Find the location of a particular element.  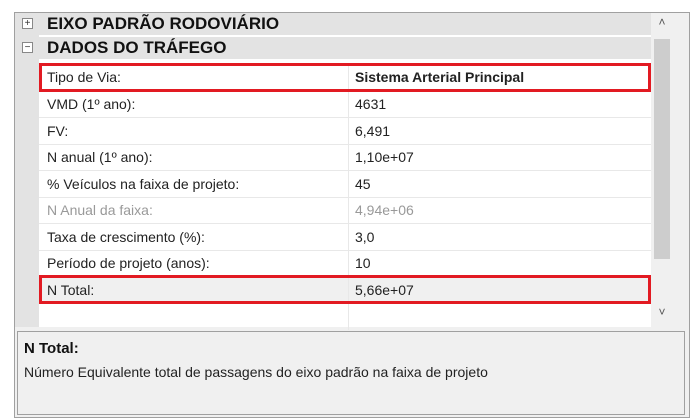

row-n-anual-faixa: N Anual da faixa: 4,94e+06 is located at coordinates (345, 210).